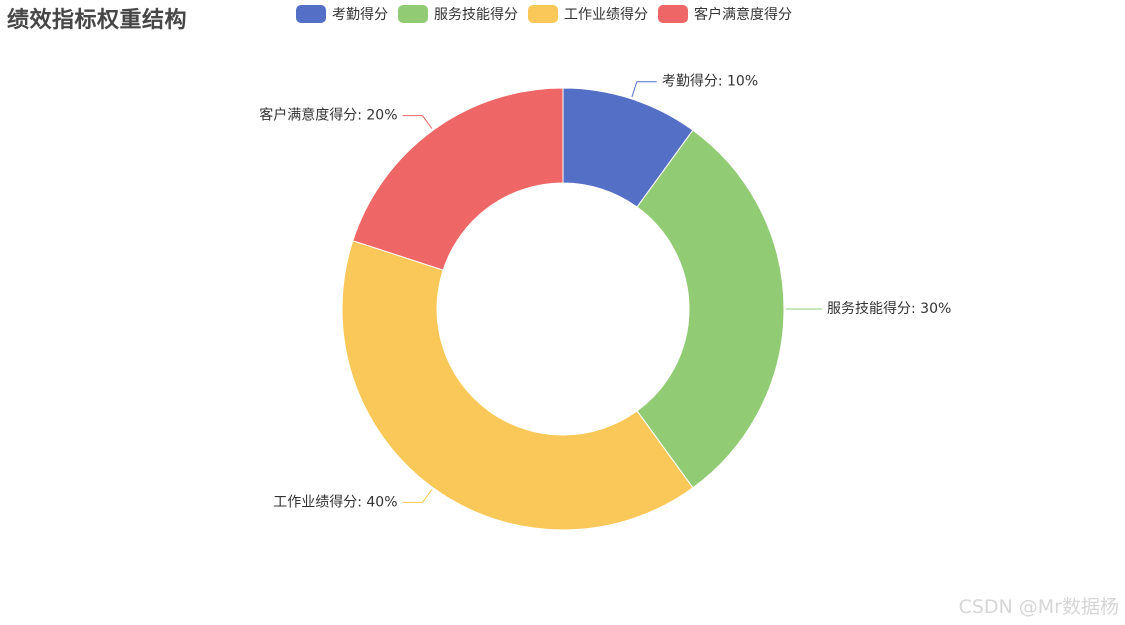 This screenshot has width=1125, height=625. I want to click on chart-title: 绩效指标权重结构, so click(97, 20).